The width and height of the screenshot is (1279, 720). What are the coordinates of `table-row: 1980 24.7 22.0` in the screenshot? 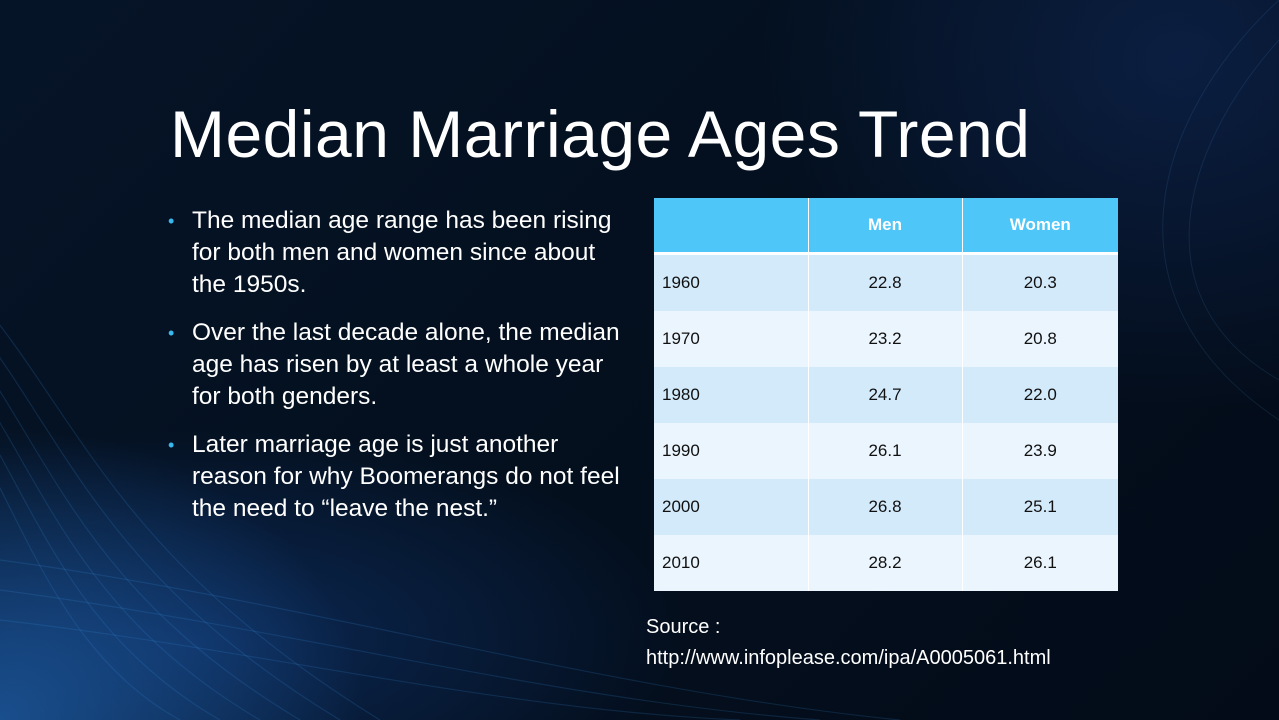 It's located at (886, 395).